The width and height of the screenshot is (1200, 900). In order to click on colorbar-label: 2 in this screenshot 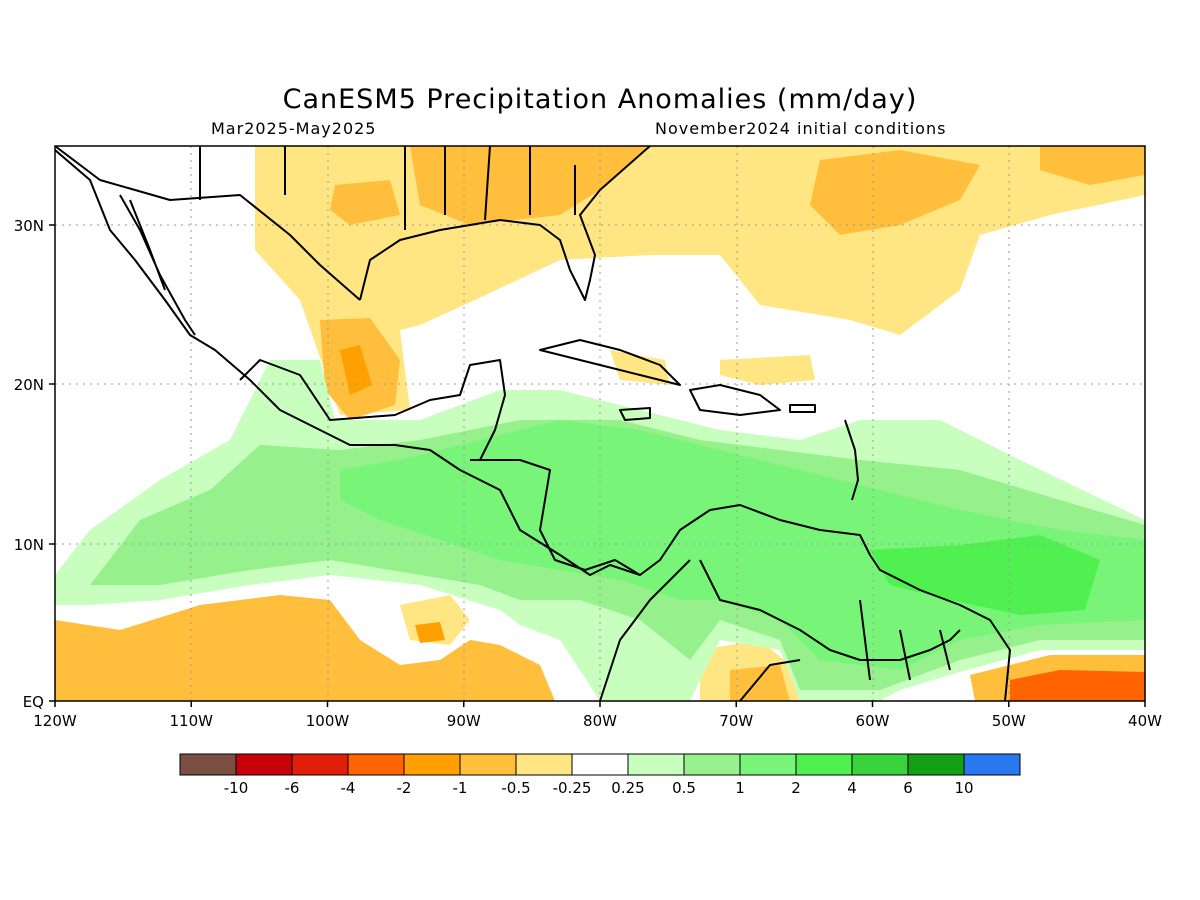, I will do `click(796, 788)`.